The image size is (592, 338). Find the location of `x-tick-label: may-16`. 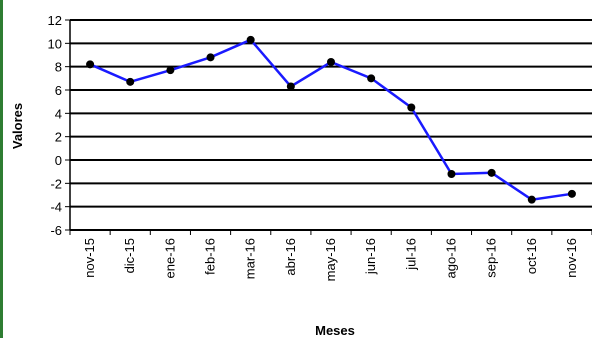

x-tick-label: may-16 is located at coordinates (330, 259).